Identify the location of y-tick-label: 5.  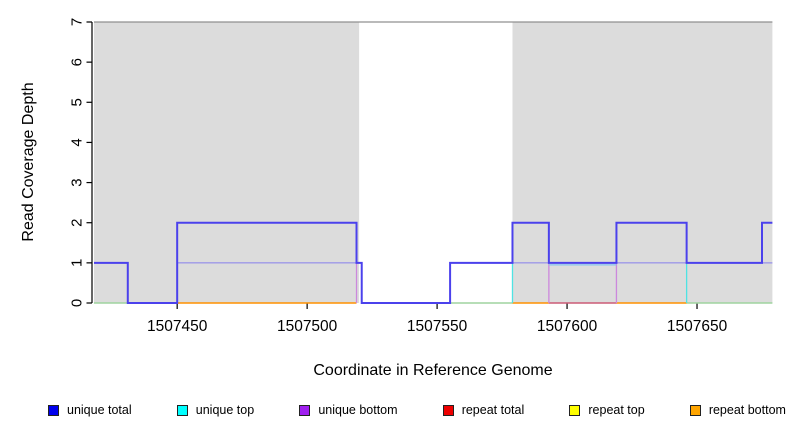
(77, 102).